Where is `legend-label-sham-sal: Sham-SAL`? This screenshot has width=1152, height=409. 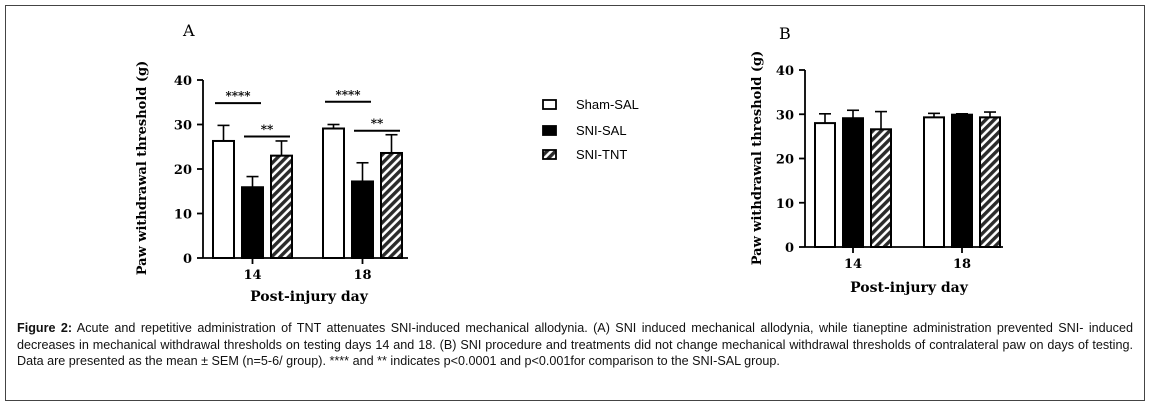
legend-label-sham-sal: Sham-SAL is located at coordinates (607, 104).